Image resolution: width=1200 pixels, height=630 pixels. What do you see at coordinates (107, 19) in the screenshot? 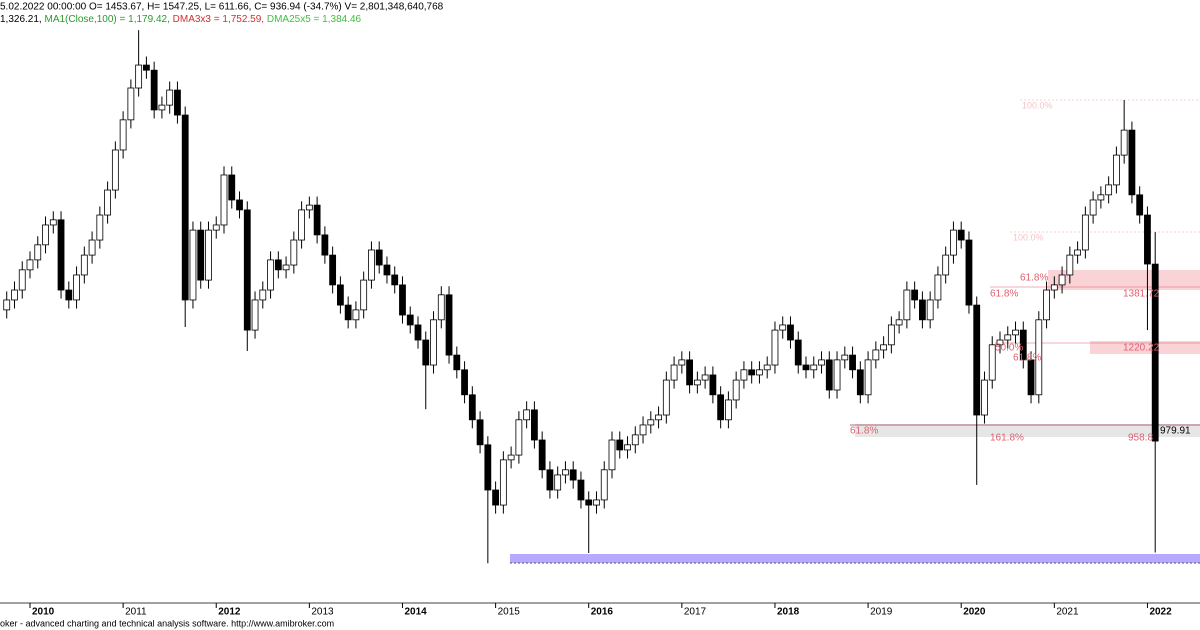
I see `header-item: MA1(Close,100) = 1,179.42,` at bounding box center [107, 19].